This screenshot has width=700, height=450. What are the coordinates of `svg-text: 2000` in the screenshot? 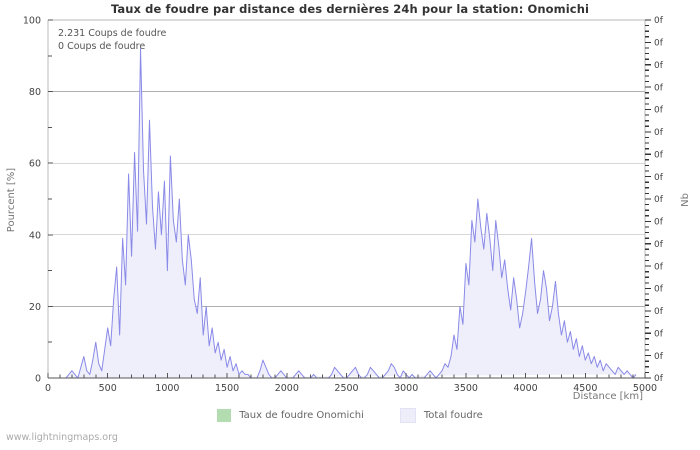 It's located at (287, 388).